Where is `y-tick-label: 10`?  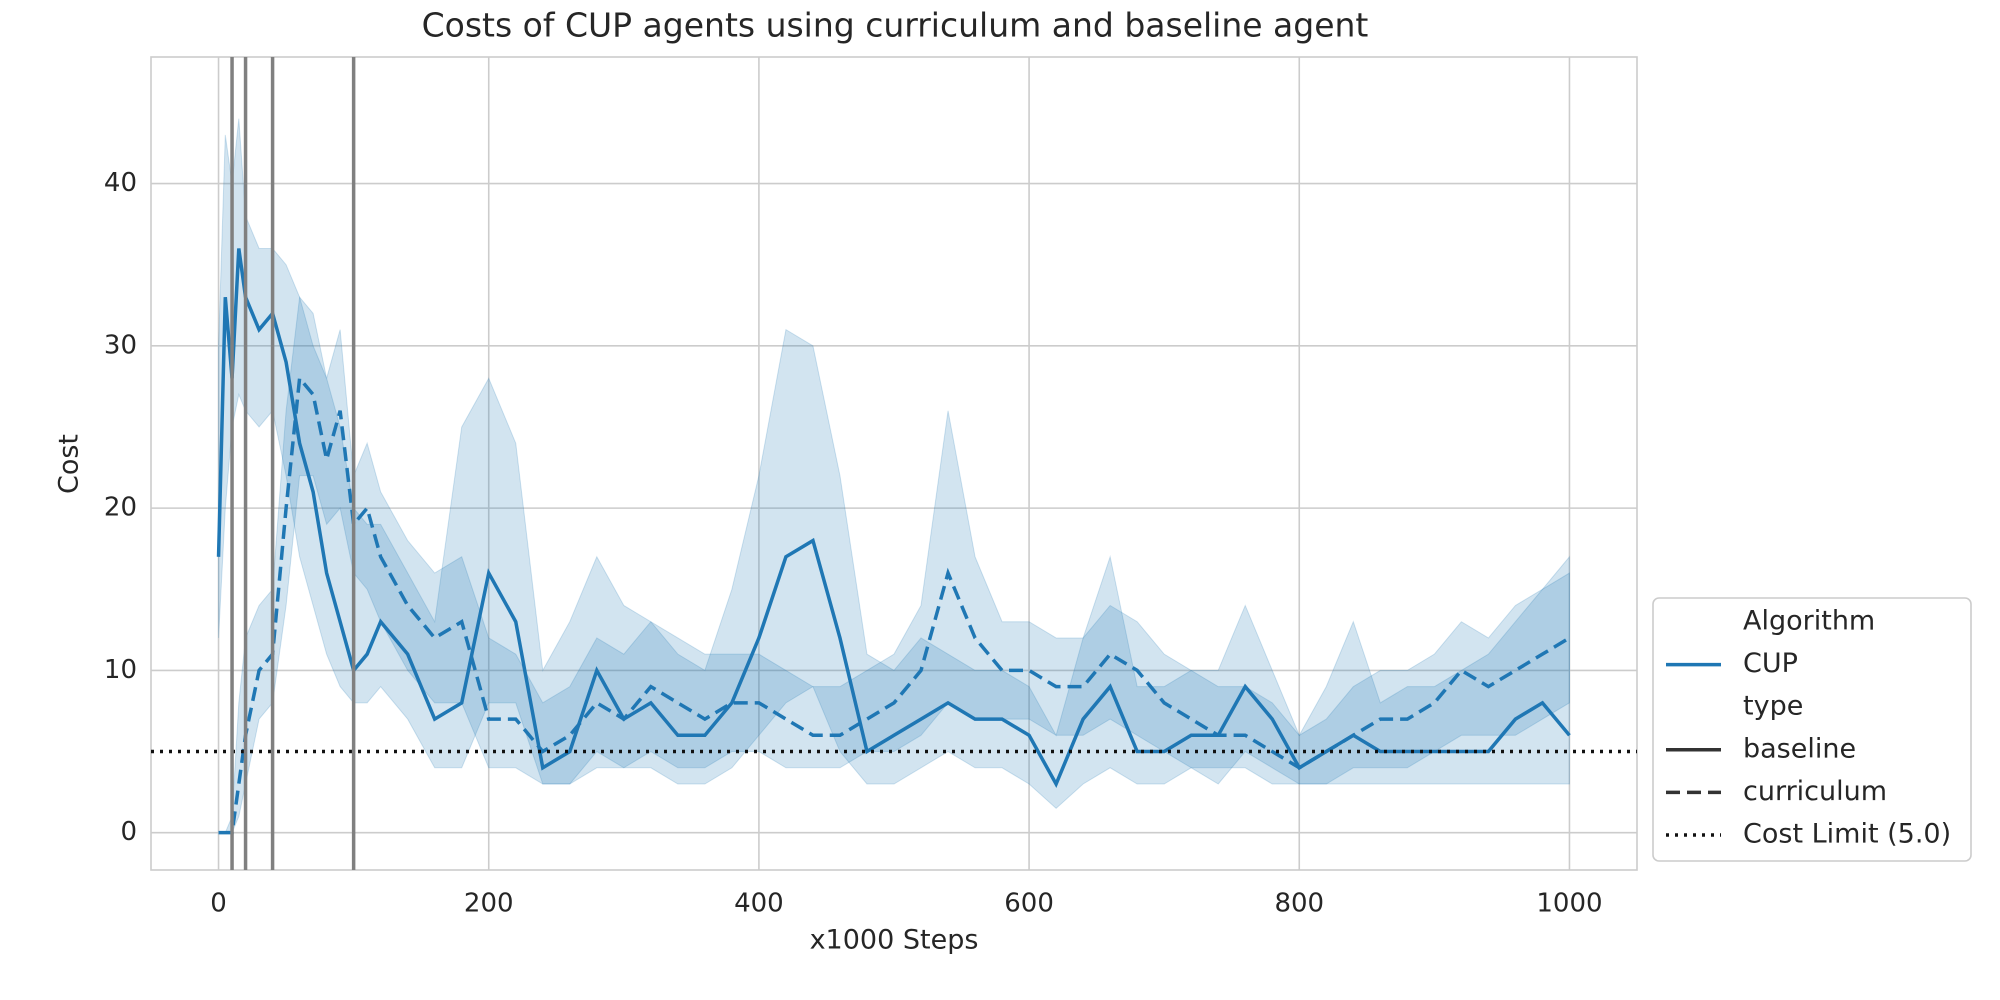
y-tick-label: 10 is located at coordinates (120, 670).